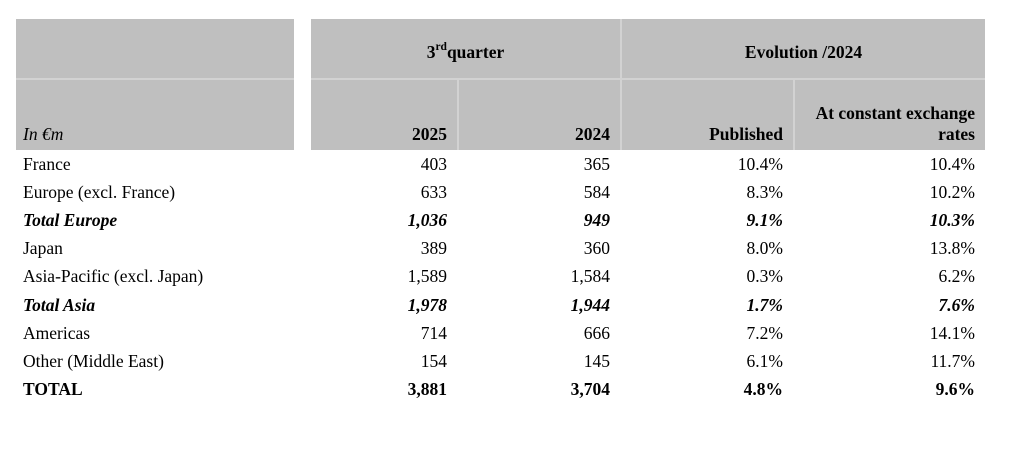 Image resolution: width=1024 pixels, height=461 pixels. I want to click on table-row: Other (Middle East) 154 145 6.1% 11.7%, so click(500, 361).